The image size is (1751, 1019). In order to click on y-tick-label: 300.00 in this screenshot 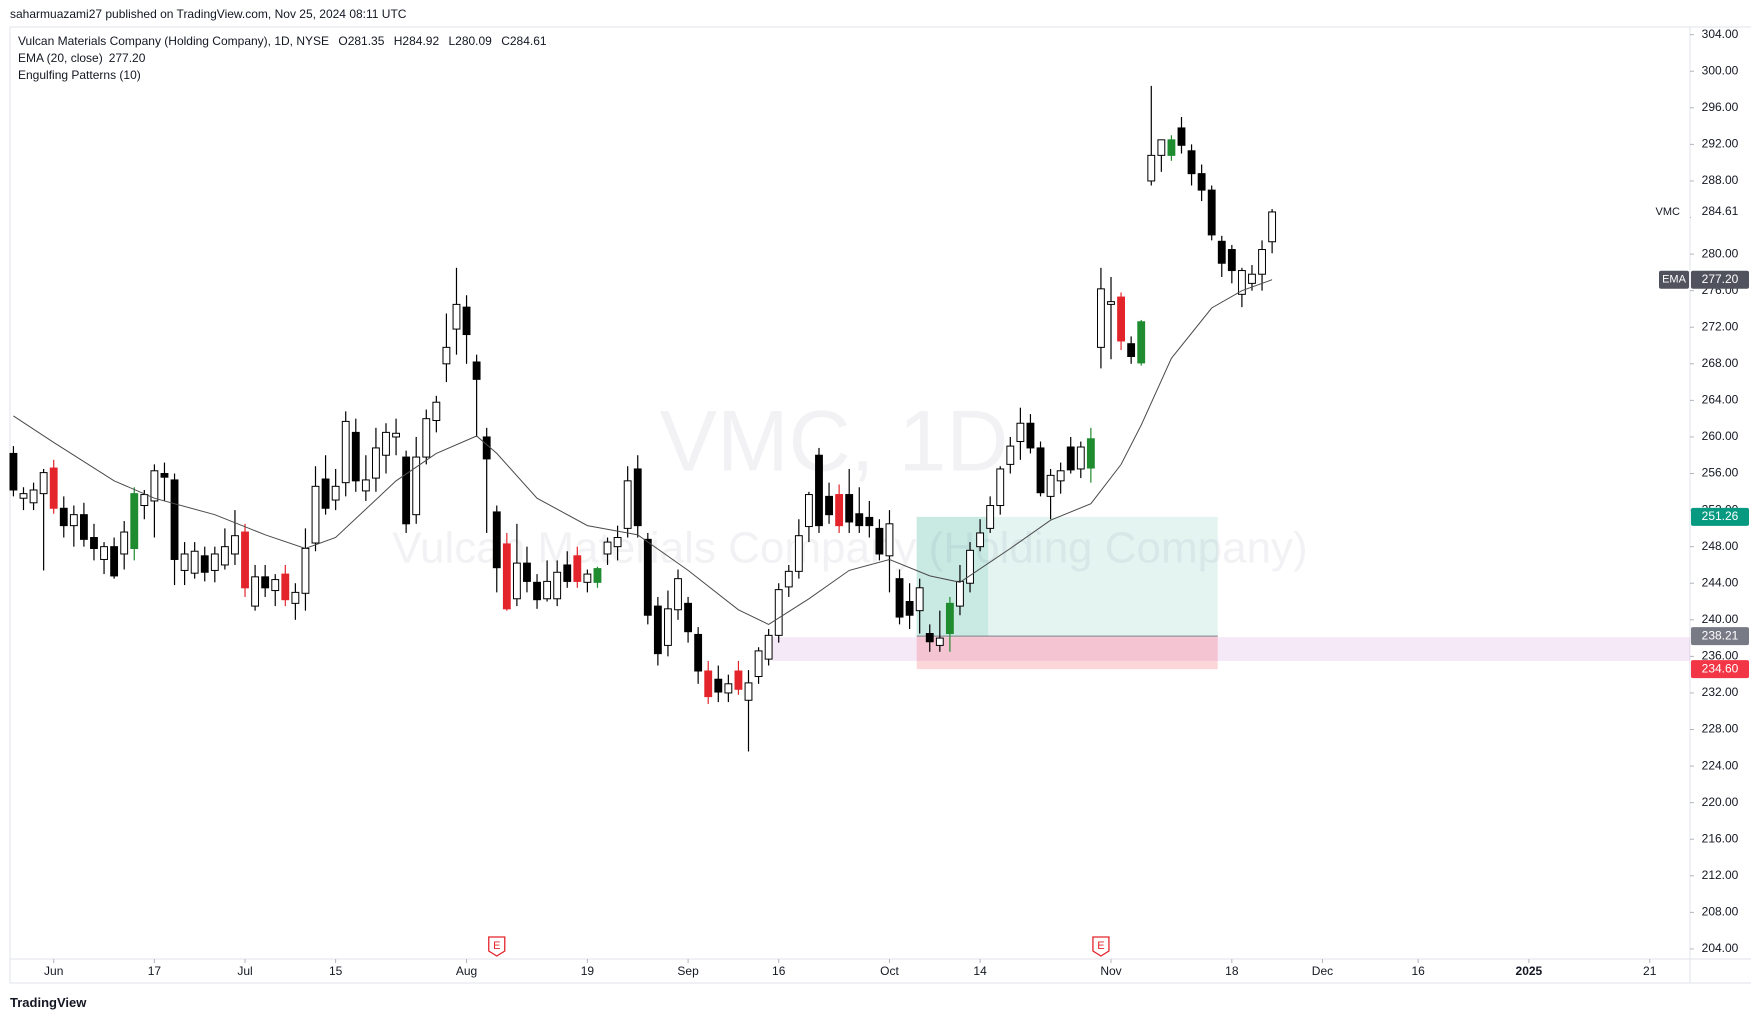, I will do `click(1720, 70)`.